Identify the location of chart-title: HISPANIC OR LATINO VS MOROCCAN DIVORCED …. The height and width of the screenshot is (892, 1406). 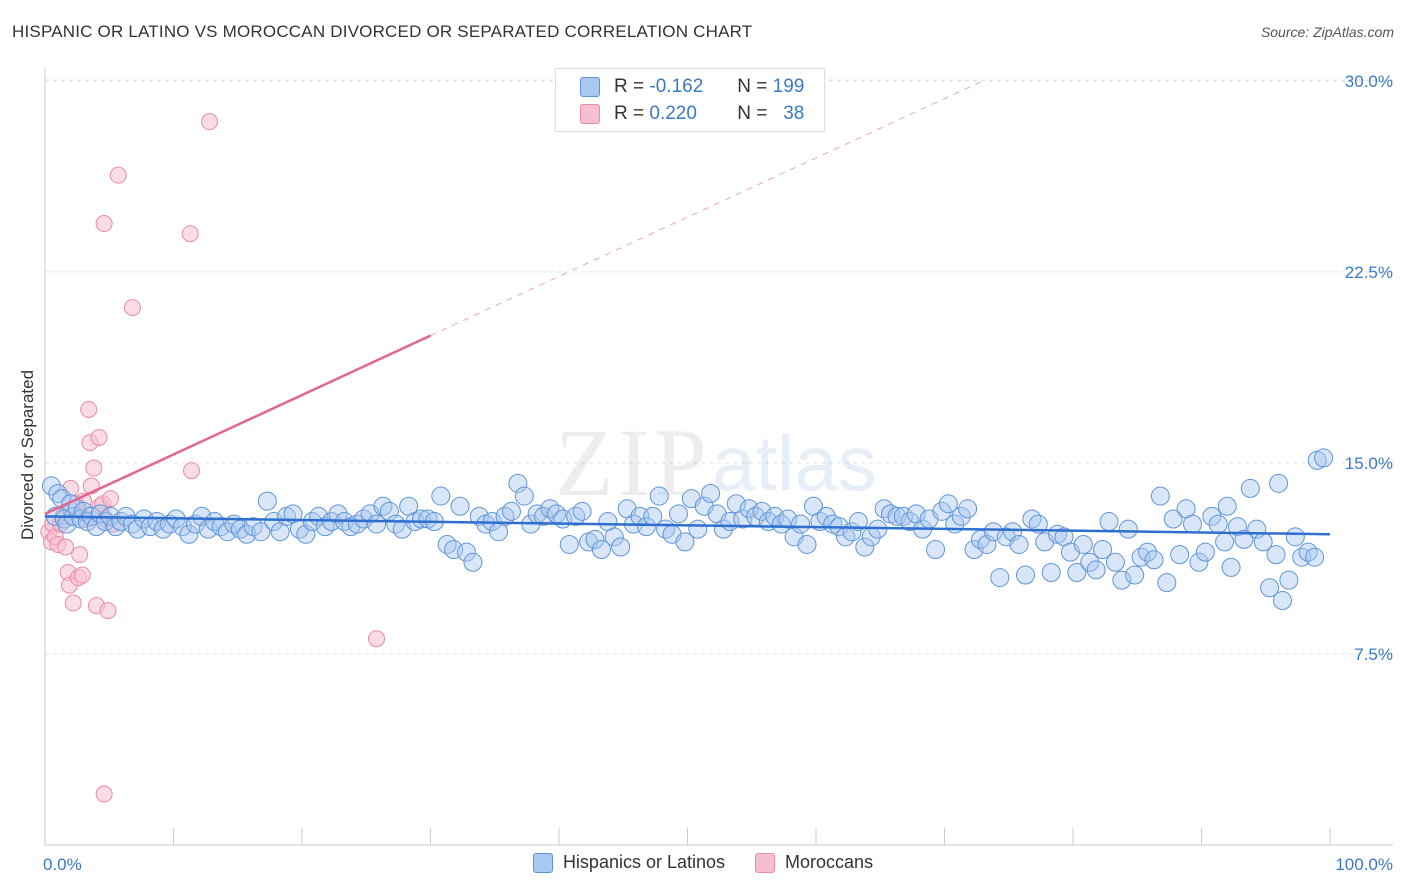
(382, 31).